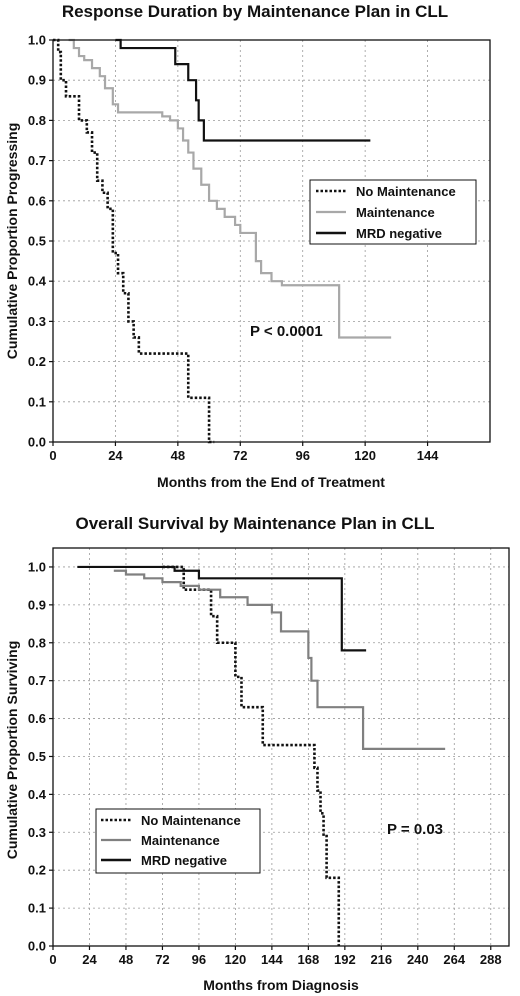 The image size is (520, 996). I want to click on x-axis-label: Months from the End of Treatment, so click(271, 482).